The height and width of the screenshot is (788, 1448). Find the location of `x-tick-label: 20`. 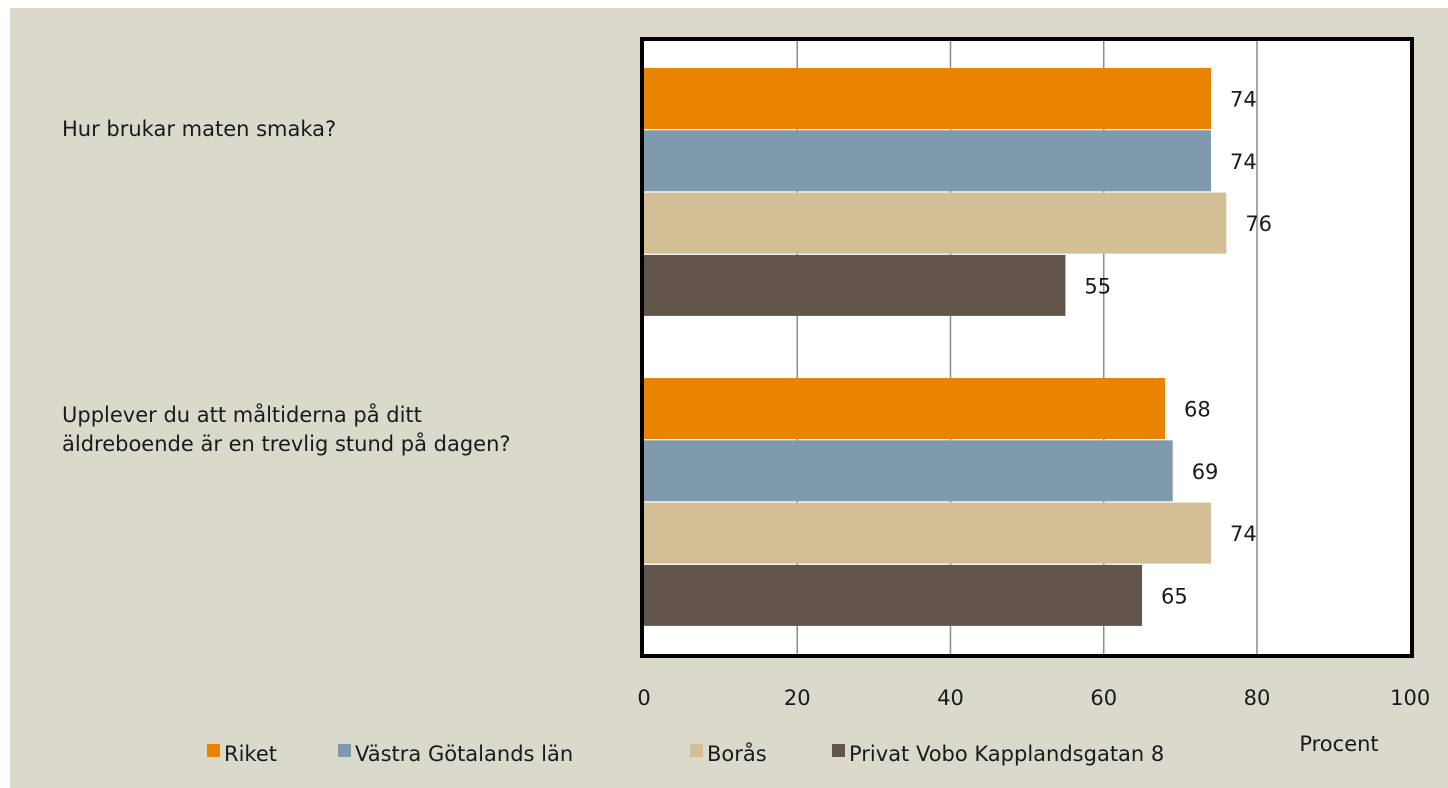

x-tick-label: 20 is located at coordinates (797, 698).